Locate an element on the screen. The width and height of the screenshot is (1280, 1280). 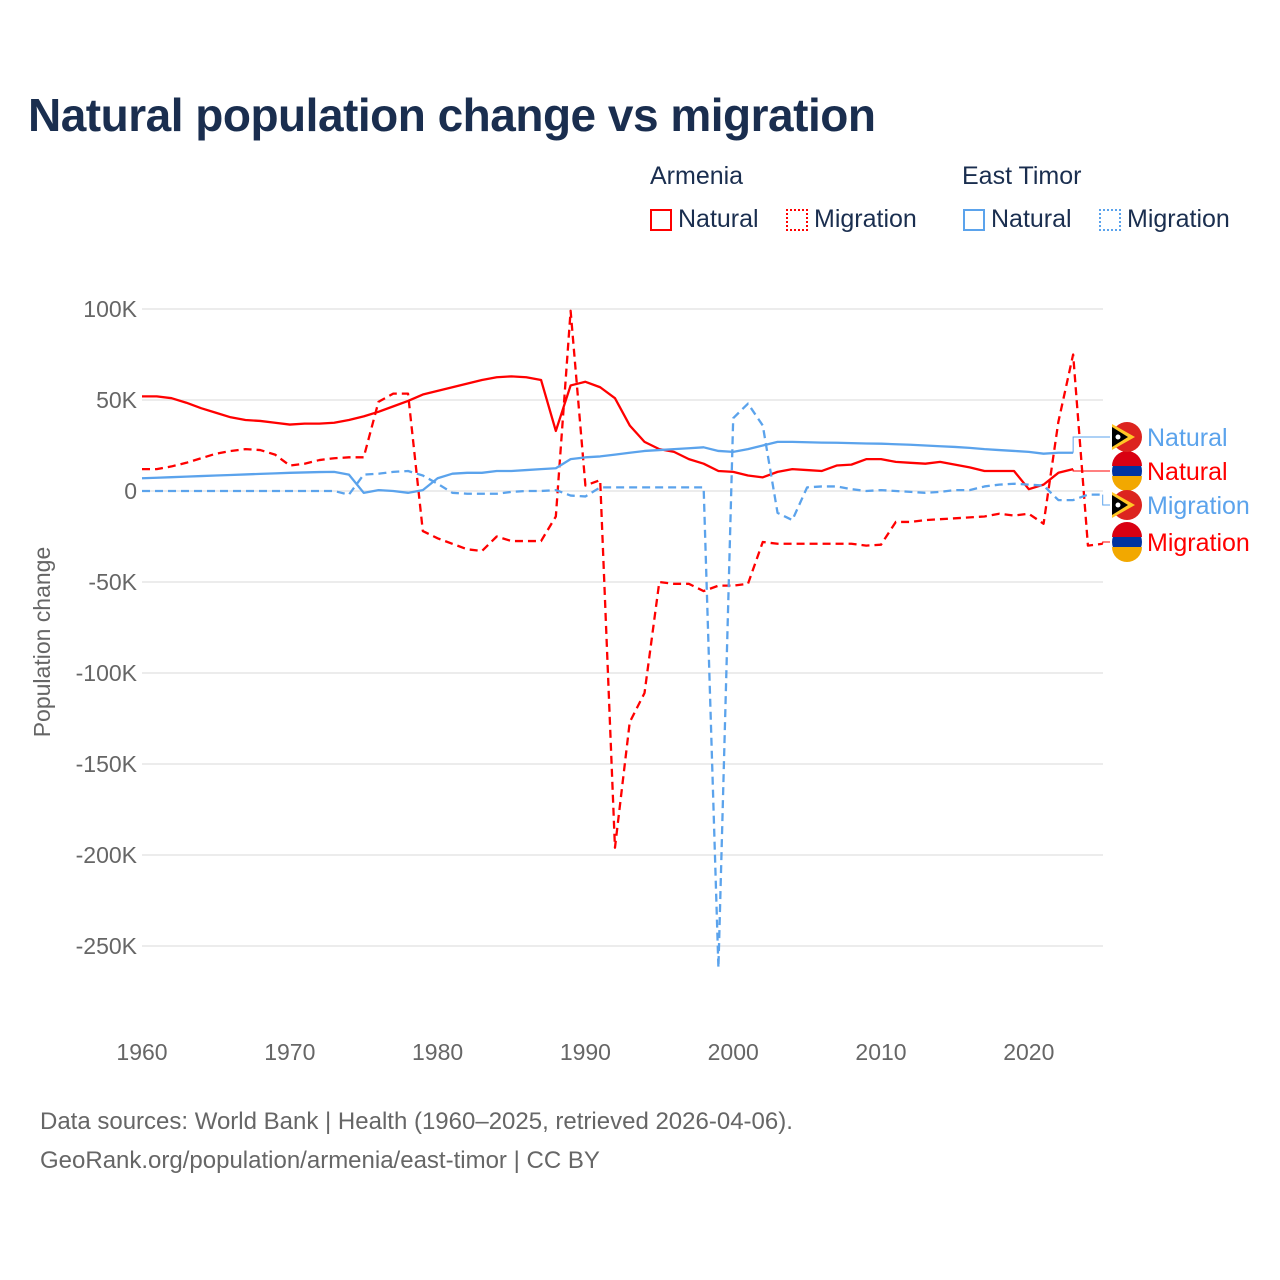
y-tick-label: 100K is located at coordinates (110, 309).